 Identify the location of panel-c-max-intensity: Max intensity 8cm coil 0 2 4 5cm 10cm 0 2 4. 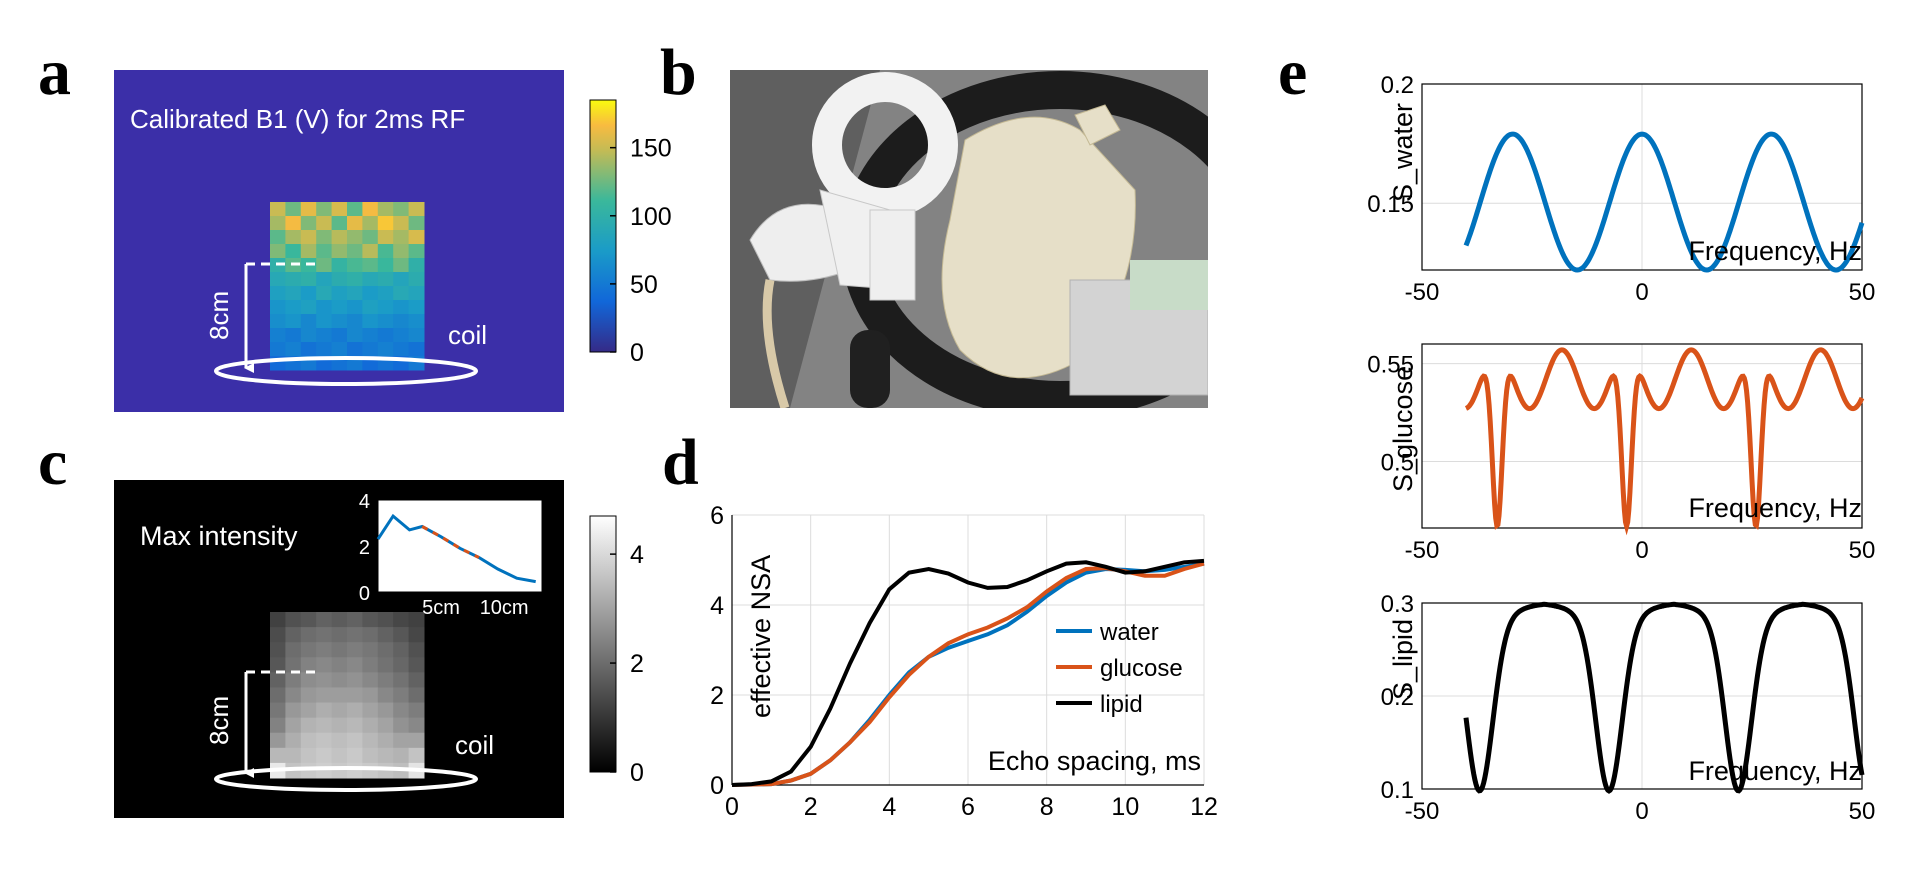
(379, 649).